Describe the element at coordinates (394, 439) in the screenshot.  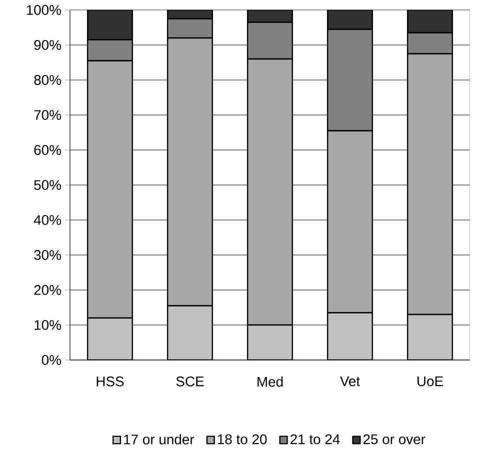
I see `legend-label: 25 or over` at that location.